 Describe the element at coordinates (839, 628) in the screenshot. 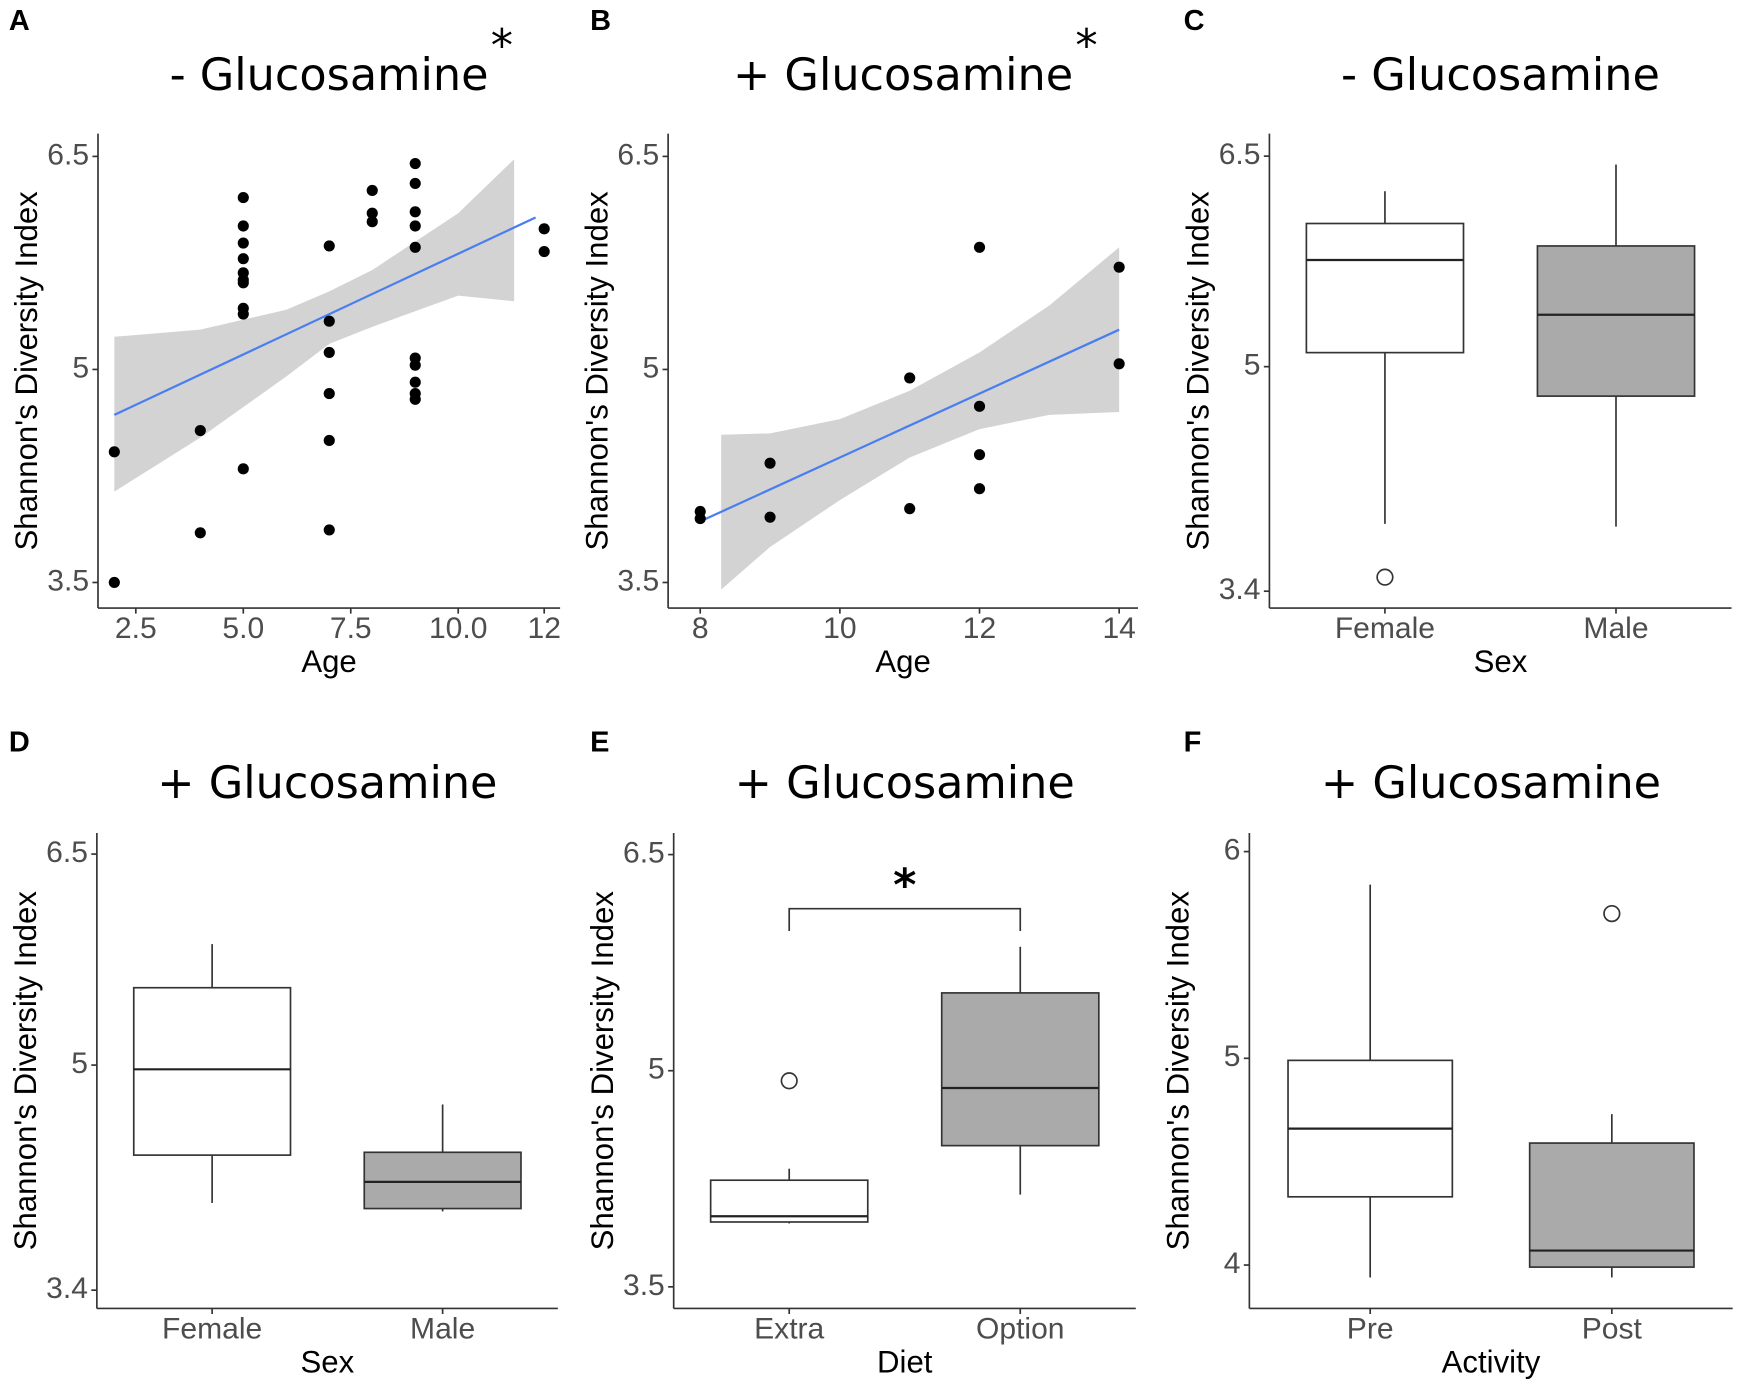

I see `x-tick-label: 10` at that location.